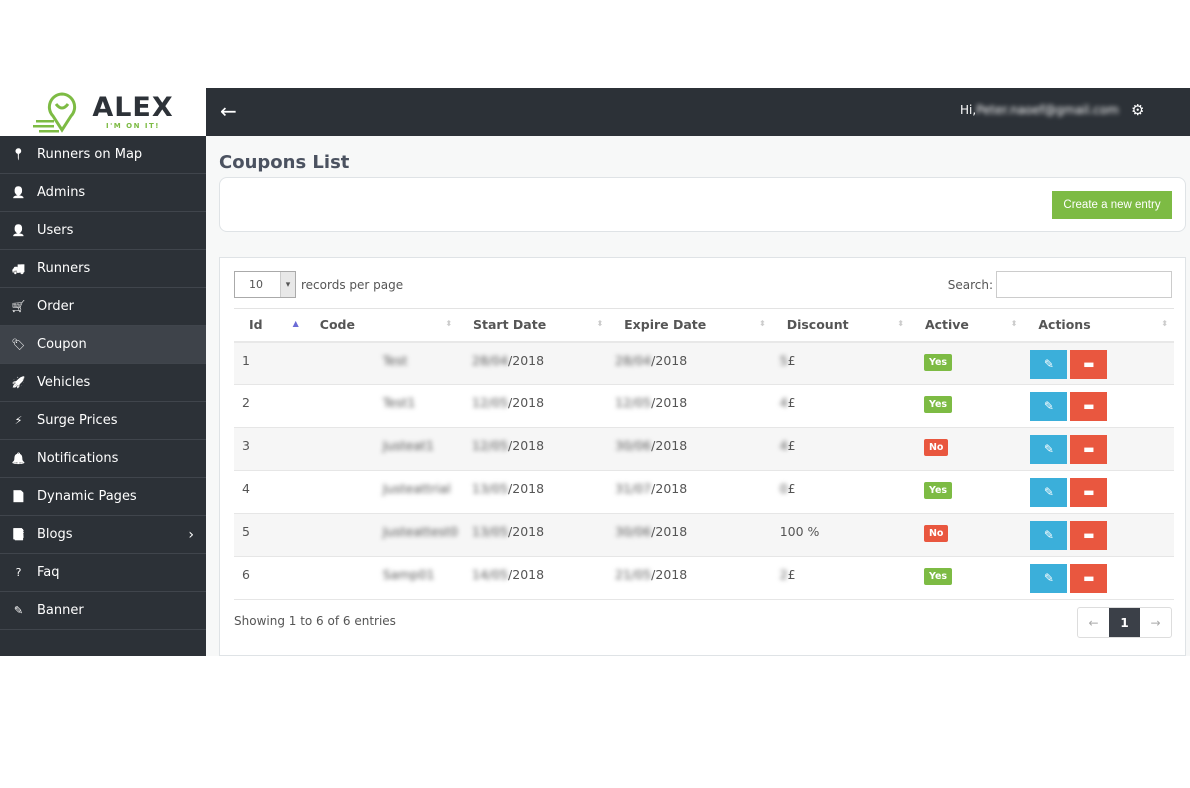 The image size is (1190, 788). Describe the element at coordinates (381, 325) in the screenshot. I see `column-header-code: Code ⬍` at that location.